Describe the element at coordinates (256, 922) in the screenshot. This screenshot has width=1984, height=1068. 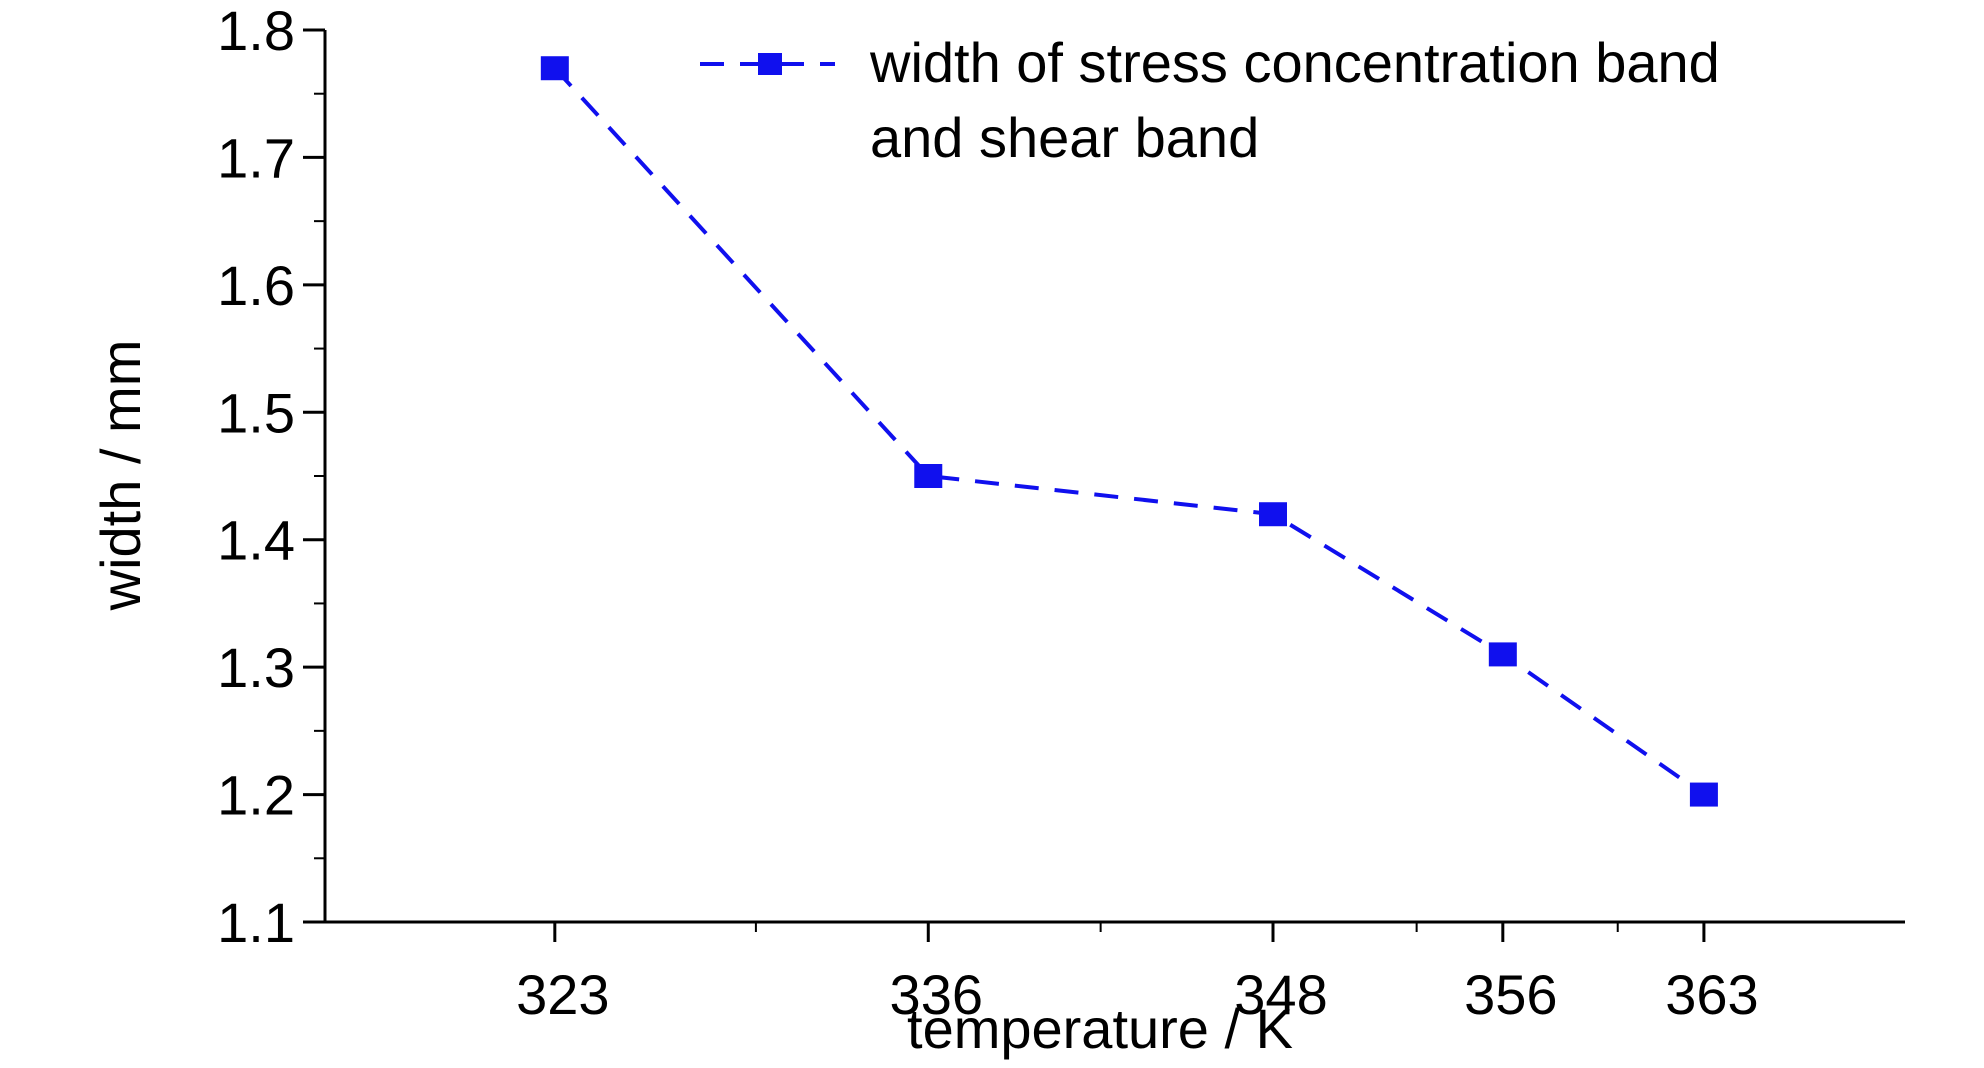
I see `y-tick-label: 1.1` at that location.